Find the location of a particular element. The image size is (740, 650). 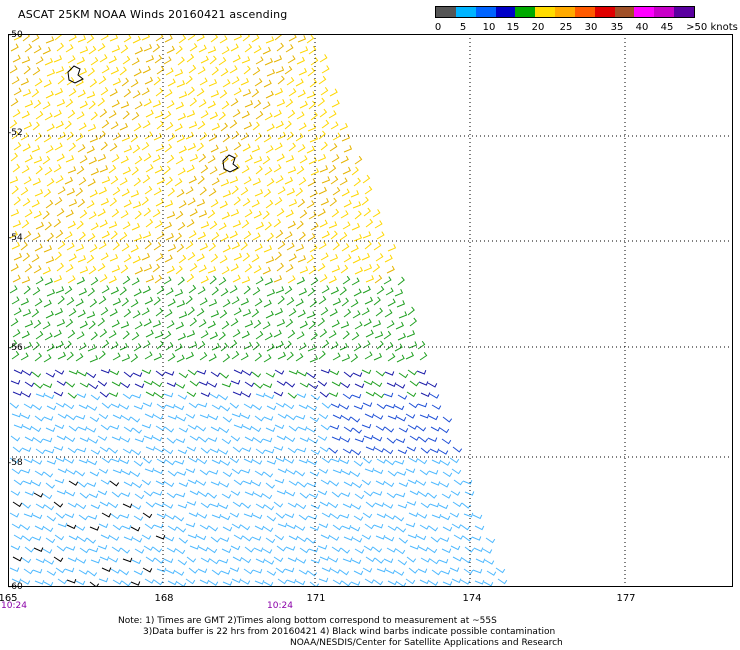

latitude-label: -52 is located at coordinates (15, 133).